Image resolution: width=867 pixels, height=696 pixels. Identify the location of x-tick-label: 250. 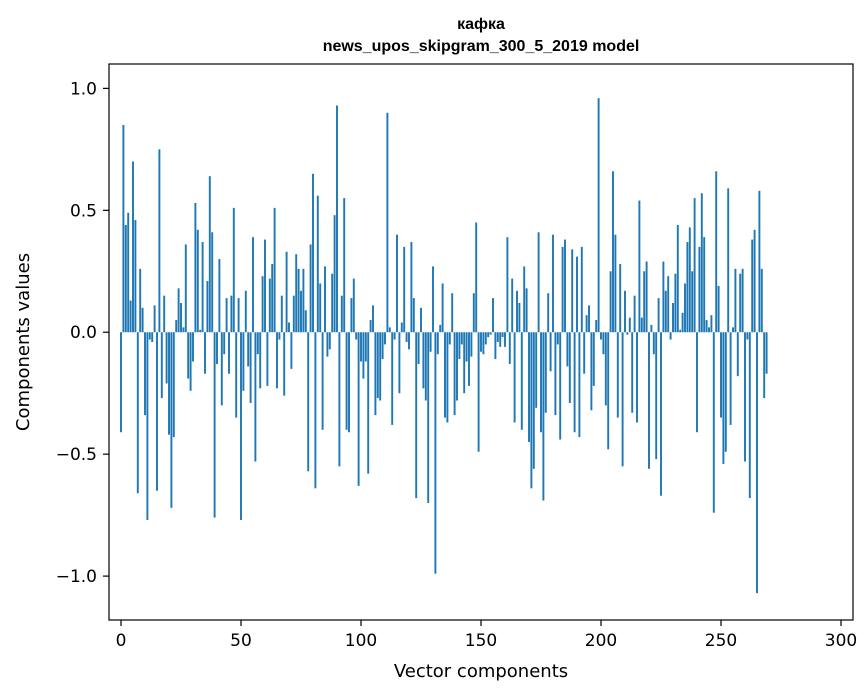
(721, 641).